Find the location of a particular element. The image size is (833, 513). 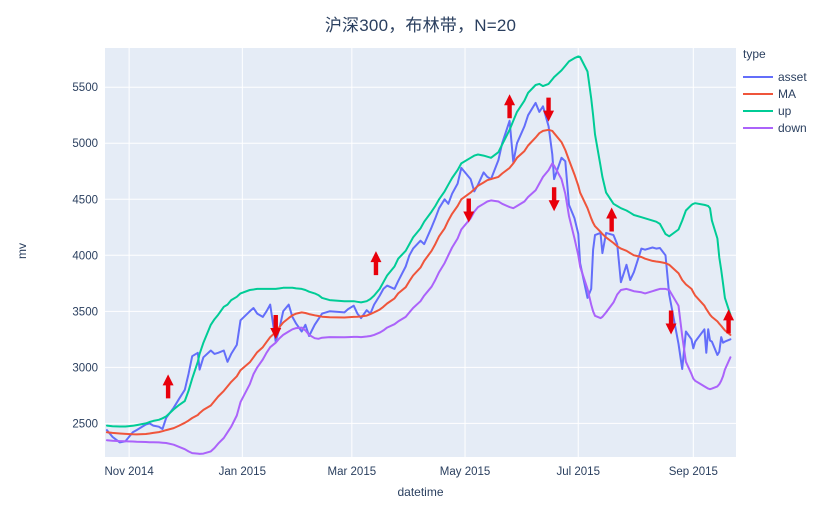

x-tick-label: Sep 2015 is located at coordinates (693, 472).